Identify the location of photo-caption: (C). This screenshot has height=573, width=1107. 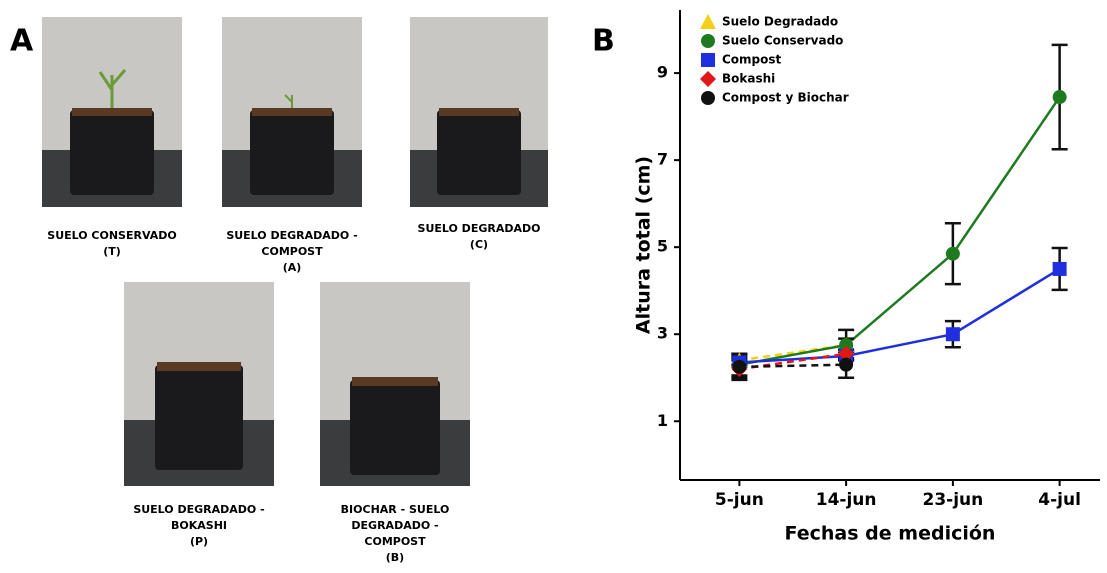
(479, 244).